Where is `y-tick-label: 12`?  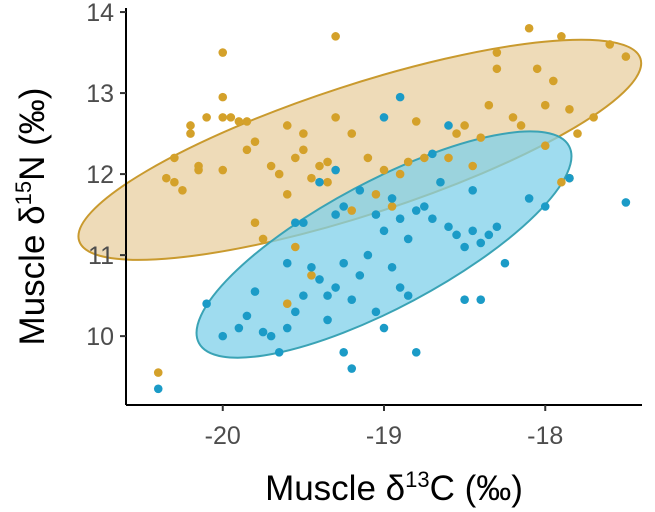
y-tick-label: 12 is located at coordinates (100, 175).